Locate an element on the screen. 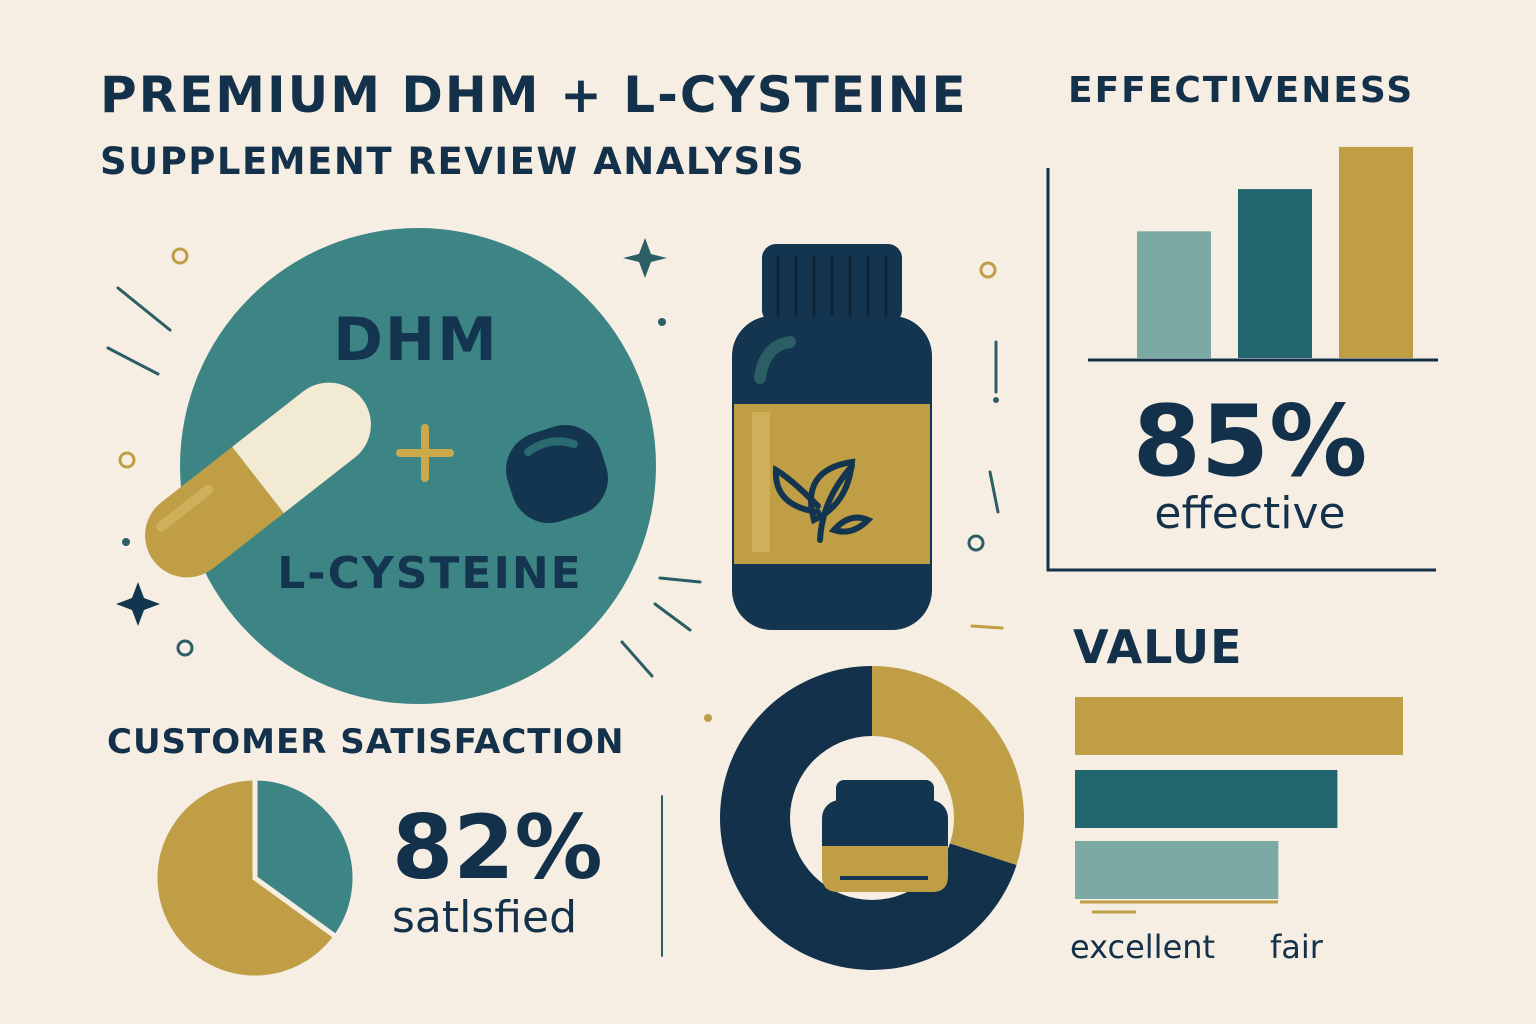 This screenshot has height=1024, width=1536. hero-label-top: DHM is located at coordinates (416, 340).